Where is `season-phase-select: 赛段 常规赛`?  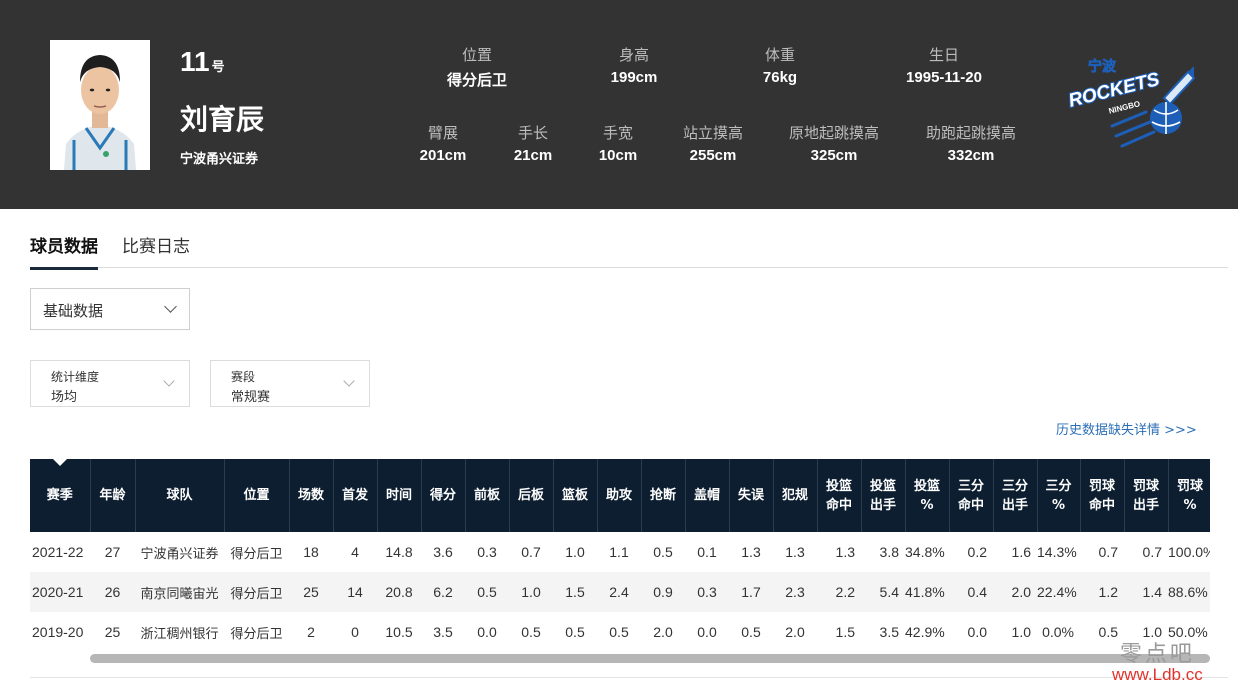
season-phase-select: 赛段 常规赛 is located at coordinates (290, 383).